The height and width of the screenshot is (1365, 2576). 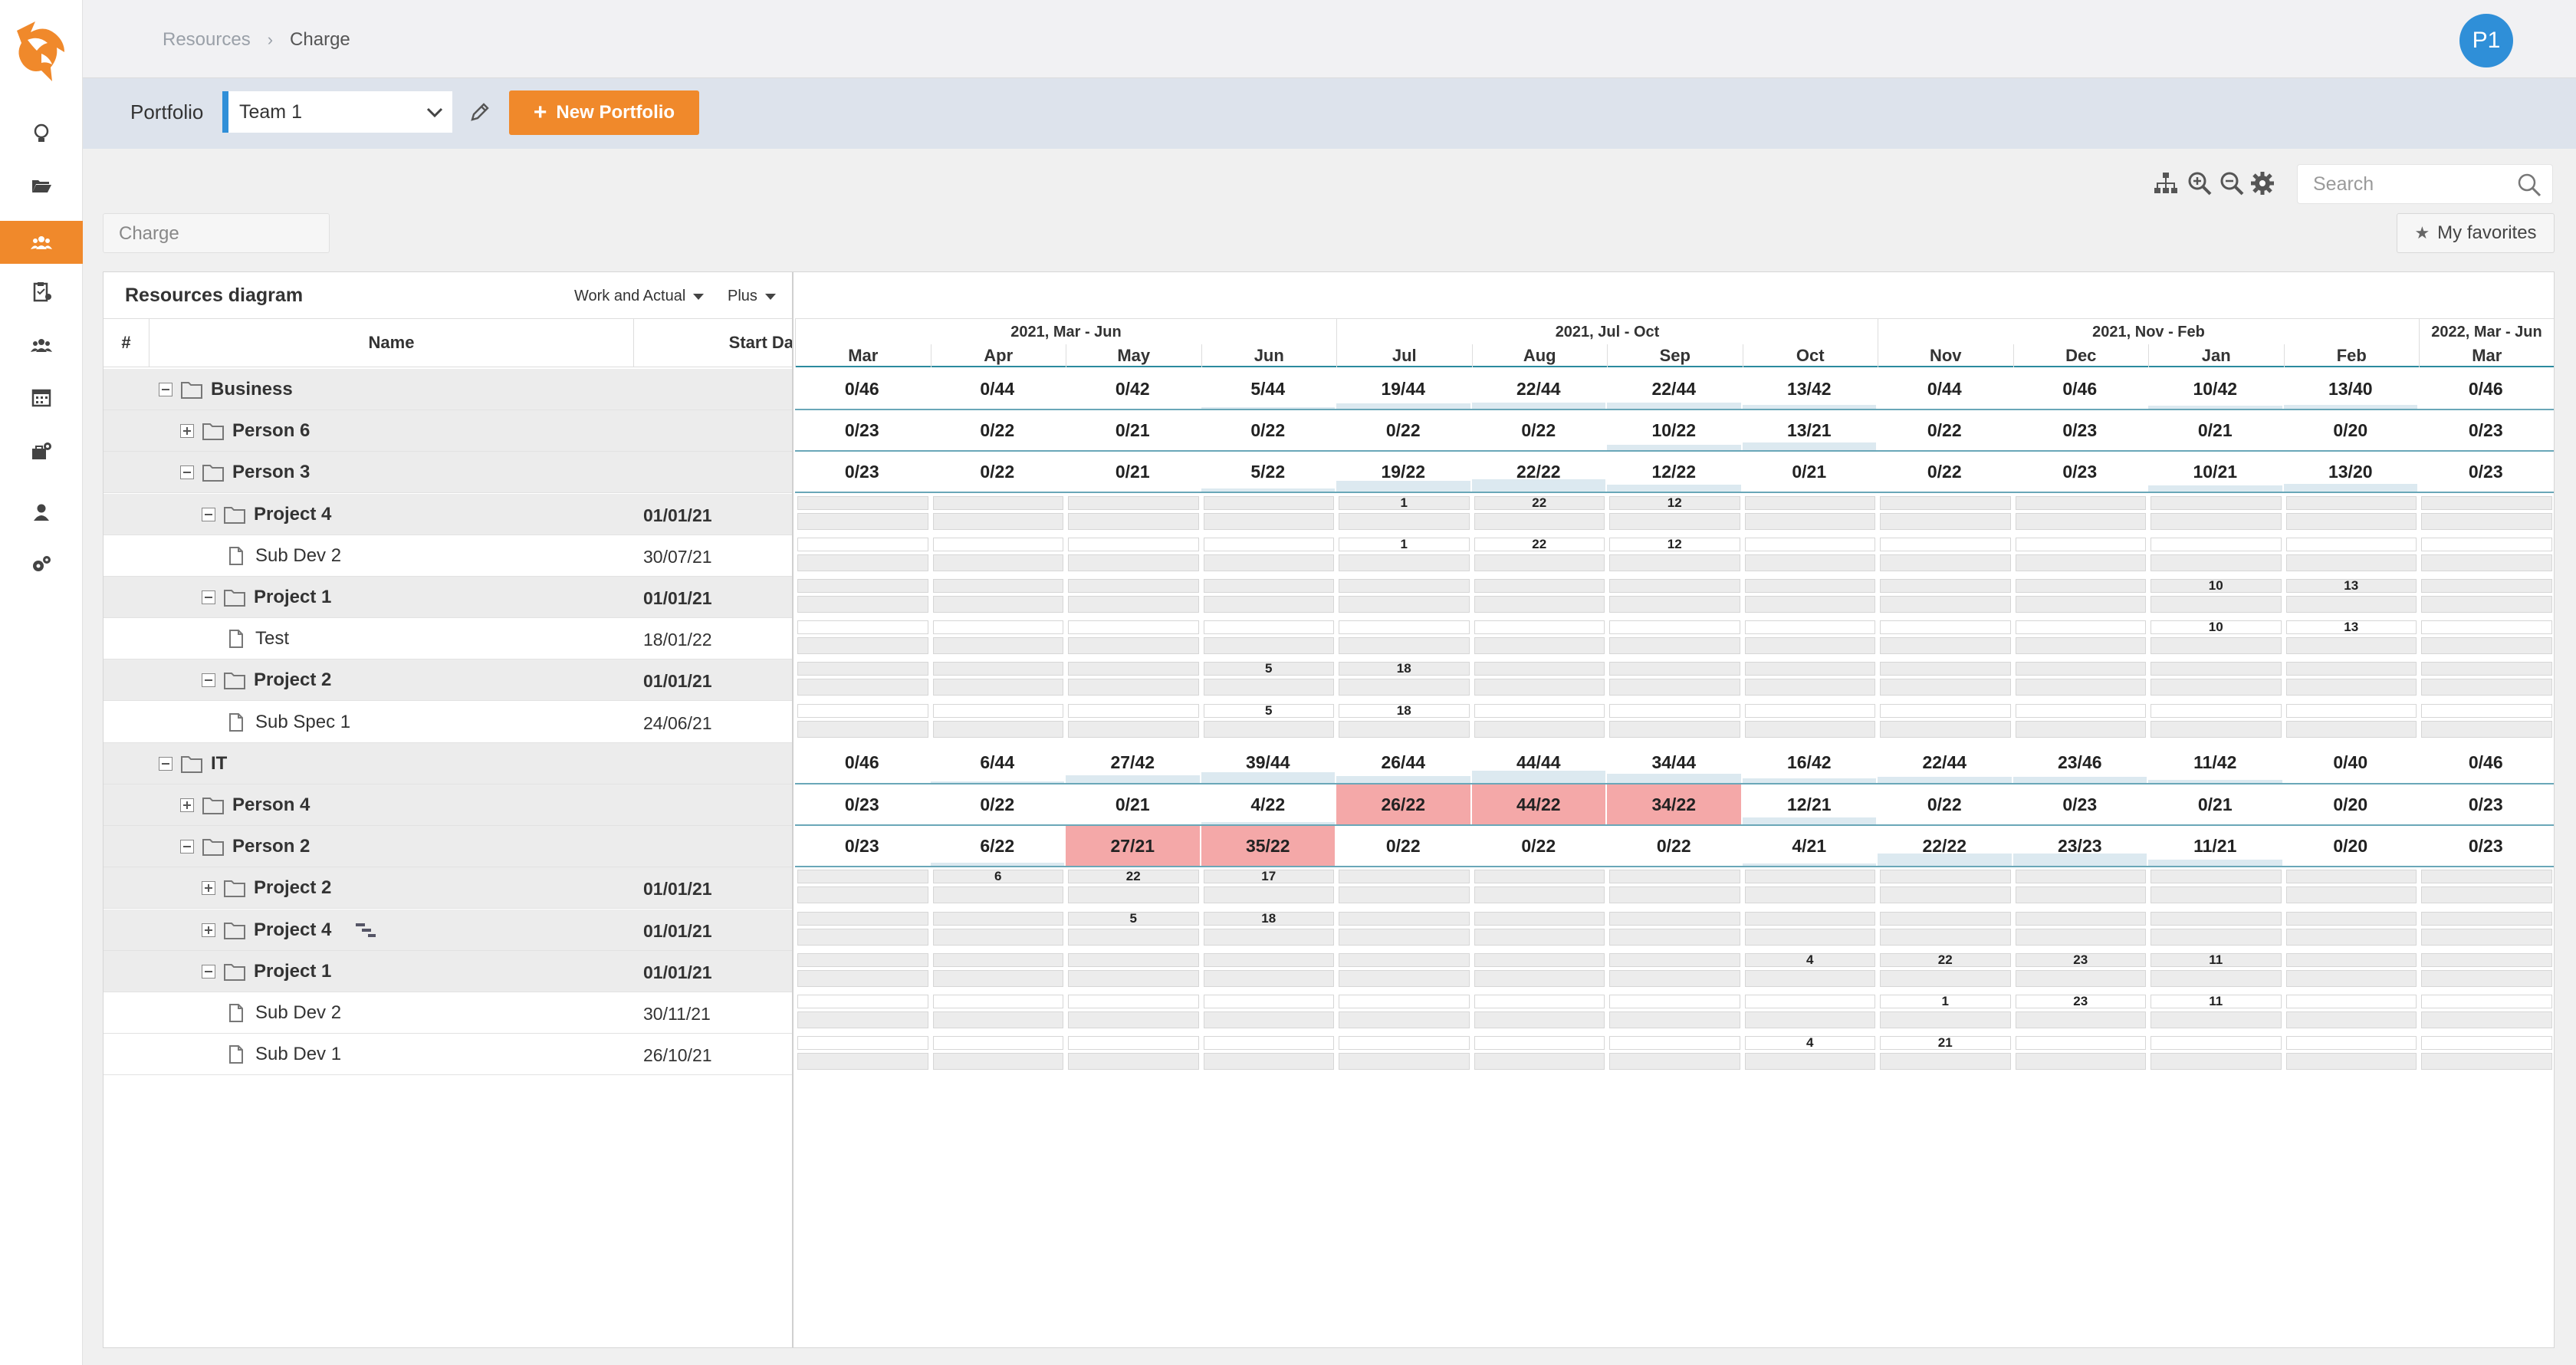 What do you see at coordinates (1133, 430) in the screenshot?
I see `load-cell: 0/21` at bounding box center [1133, 430].